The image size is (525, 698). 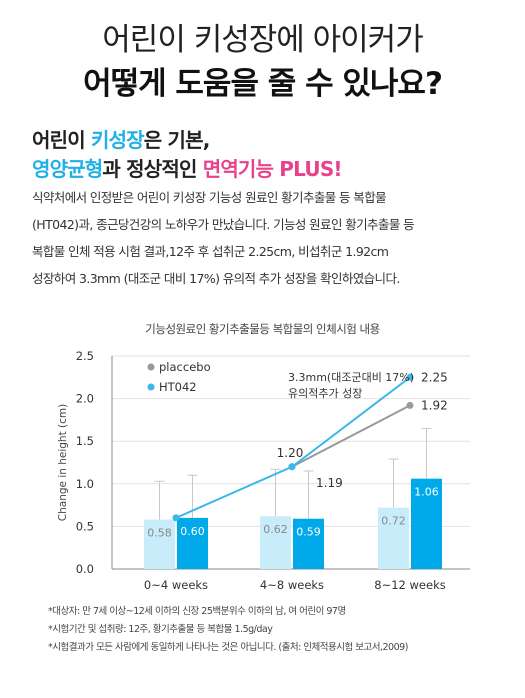 What do you see at coordinates (426, 492) in the screenshot?
I see `bar-value-label: 1.06` at bounding box center [426, 492].